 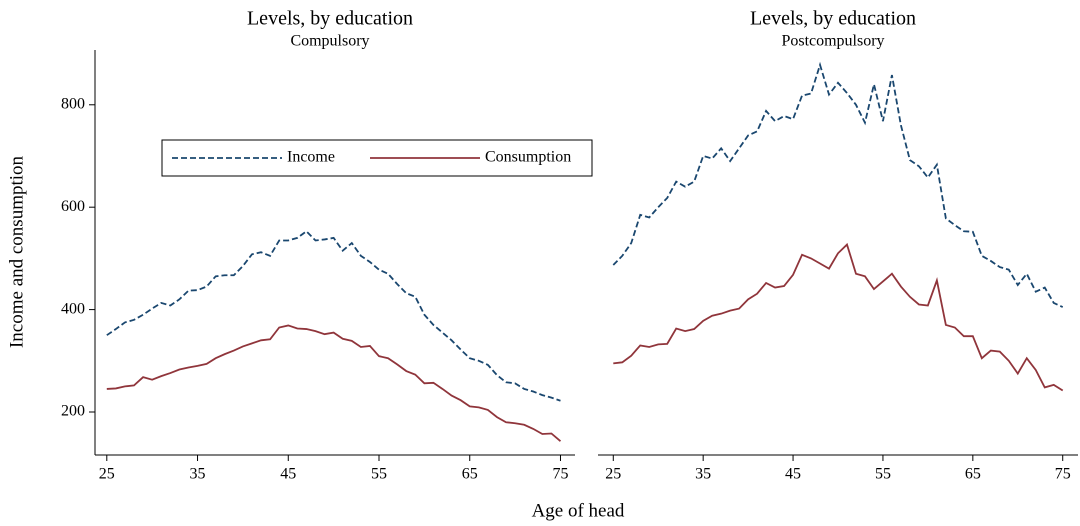 I want to click on chart-subtitle: Compulsory, so click(x=329, y=41).